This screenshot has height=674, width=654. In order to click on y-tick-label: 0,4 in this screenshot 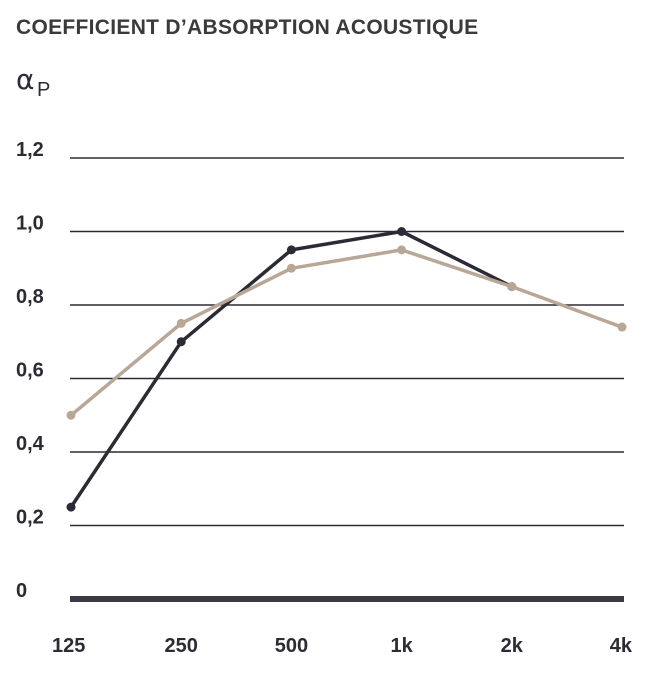, I will do `click(30, 444)`.